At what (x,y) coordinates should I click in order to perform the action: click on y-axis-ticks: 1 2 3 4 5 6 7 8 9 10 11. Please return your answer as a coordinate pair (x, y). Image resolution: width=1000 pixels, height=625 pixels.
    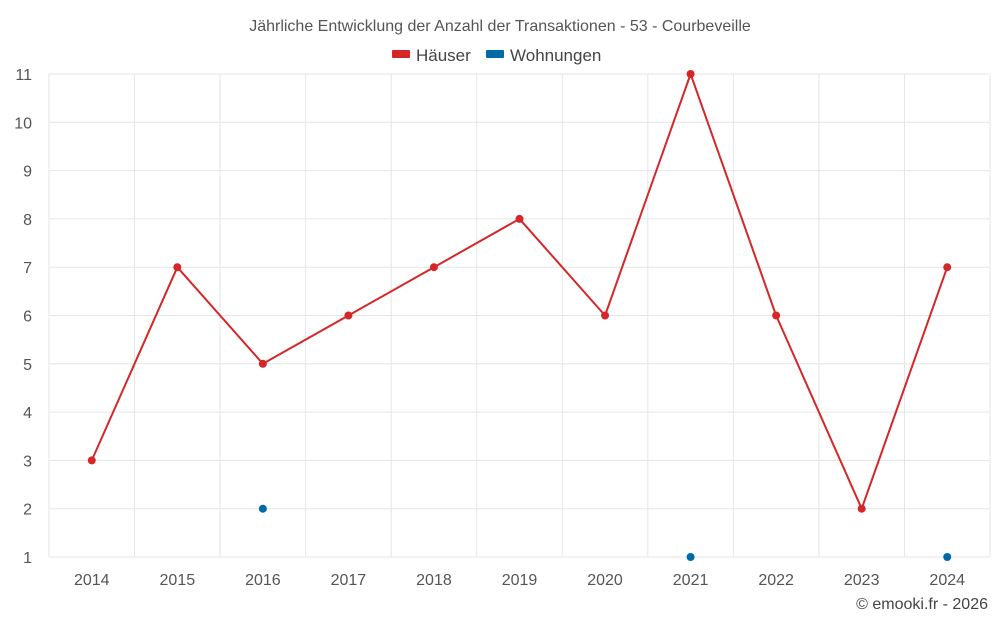
    Looking at the image, I should click on (23, 317).